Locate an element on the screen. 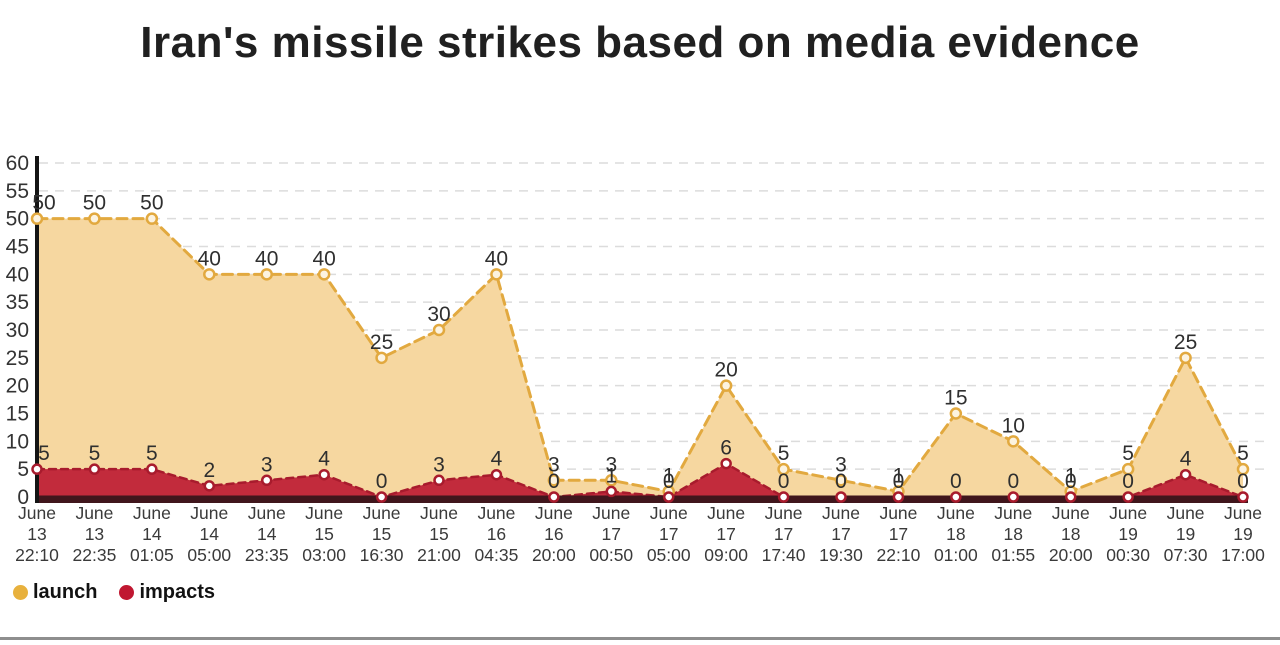 The width and height of the screenshot is (1280, 645). impacts-area is located at coordinates (640, 480).